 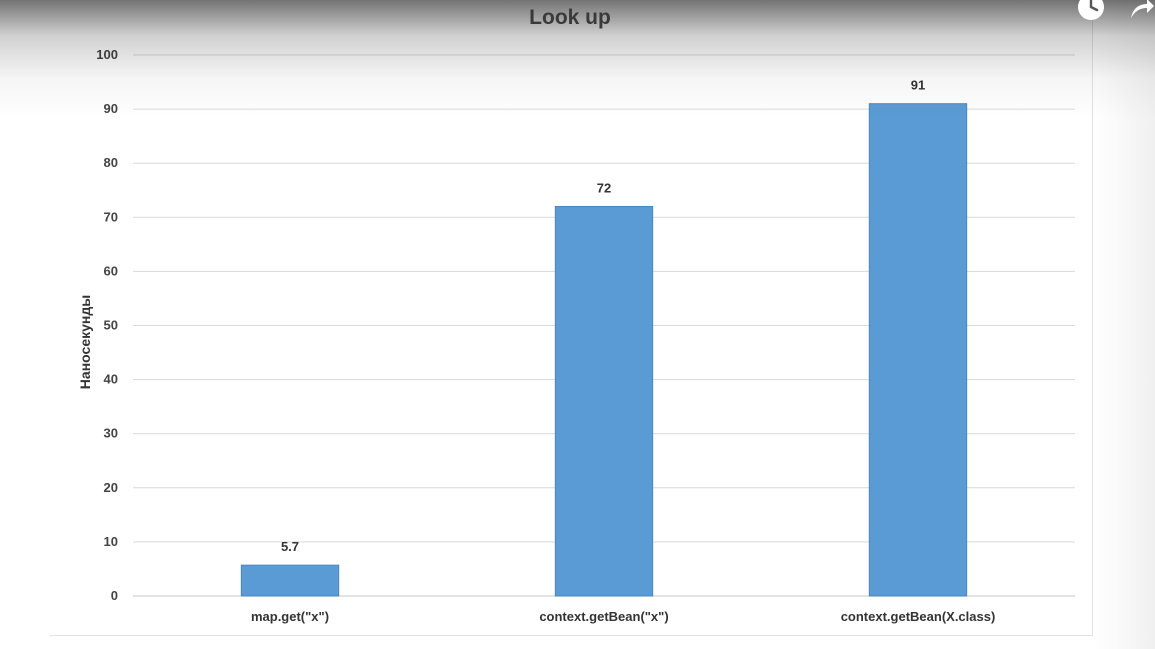 What do you see at coordinates (290, 546) in the screenshot?
I see `data-label: 5.7` at bounding box center [290, 546].